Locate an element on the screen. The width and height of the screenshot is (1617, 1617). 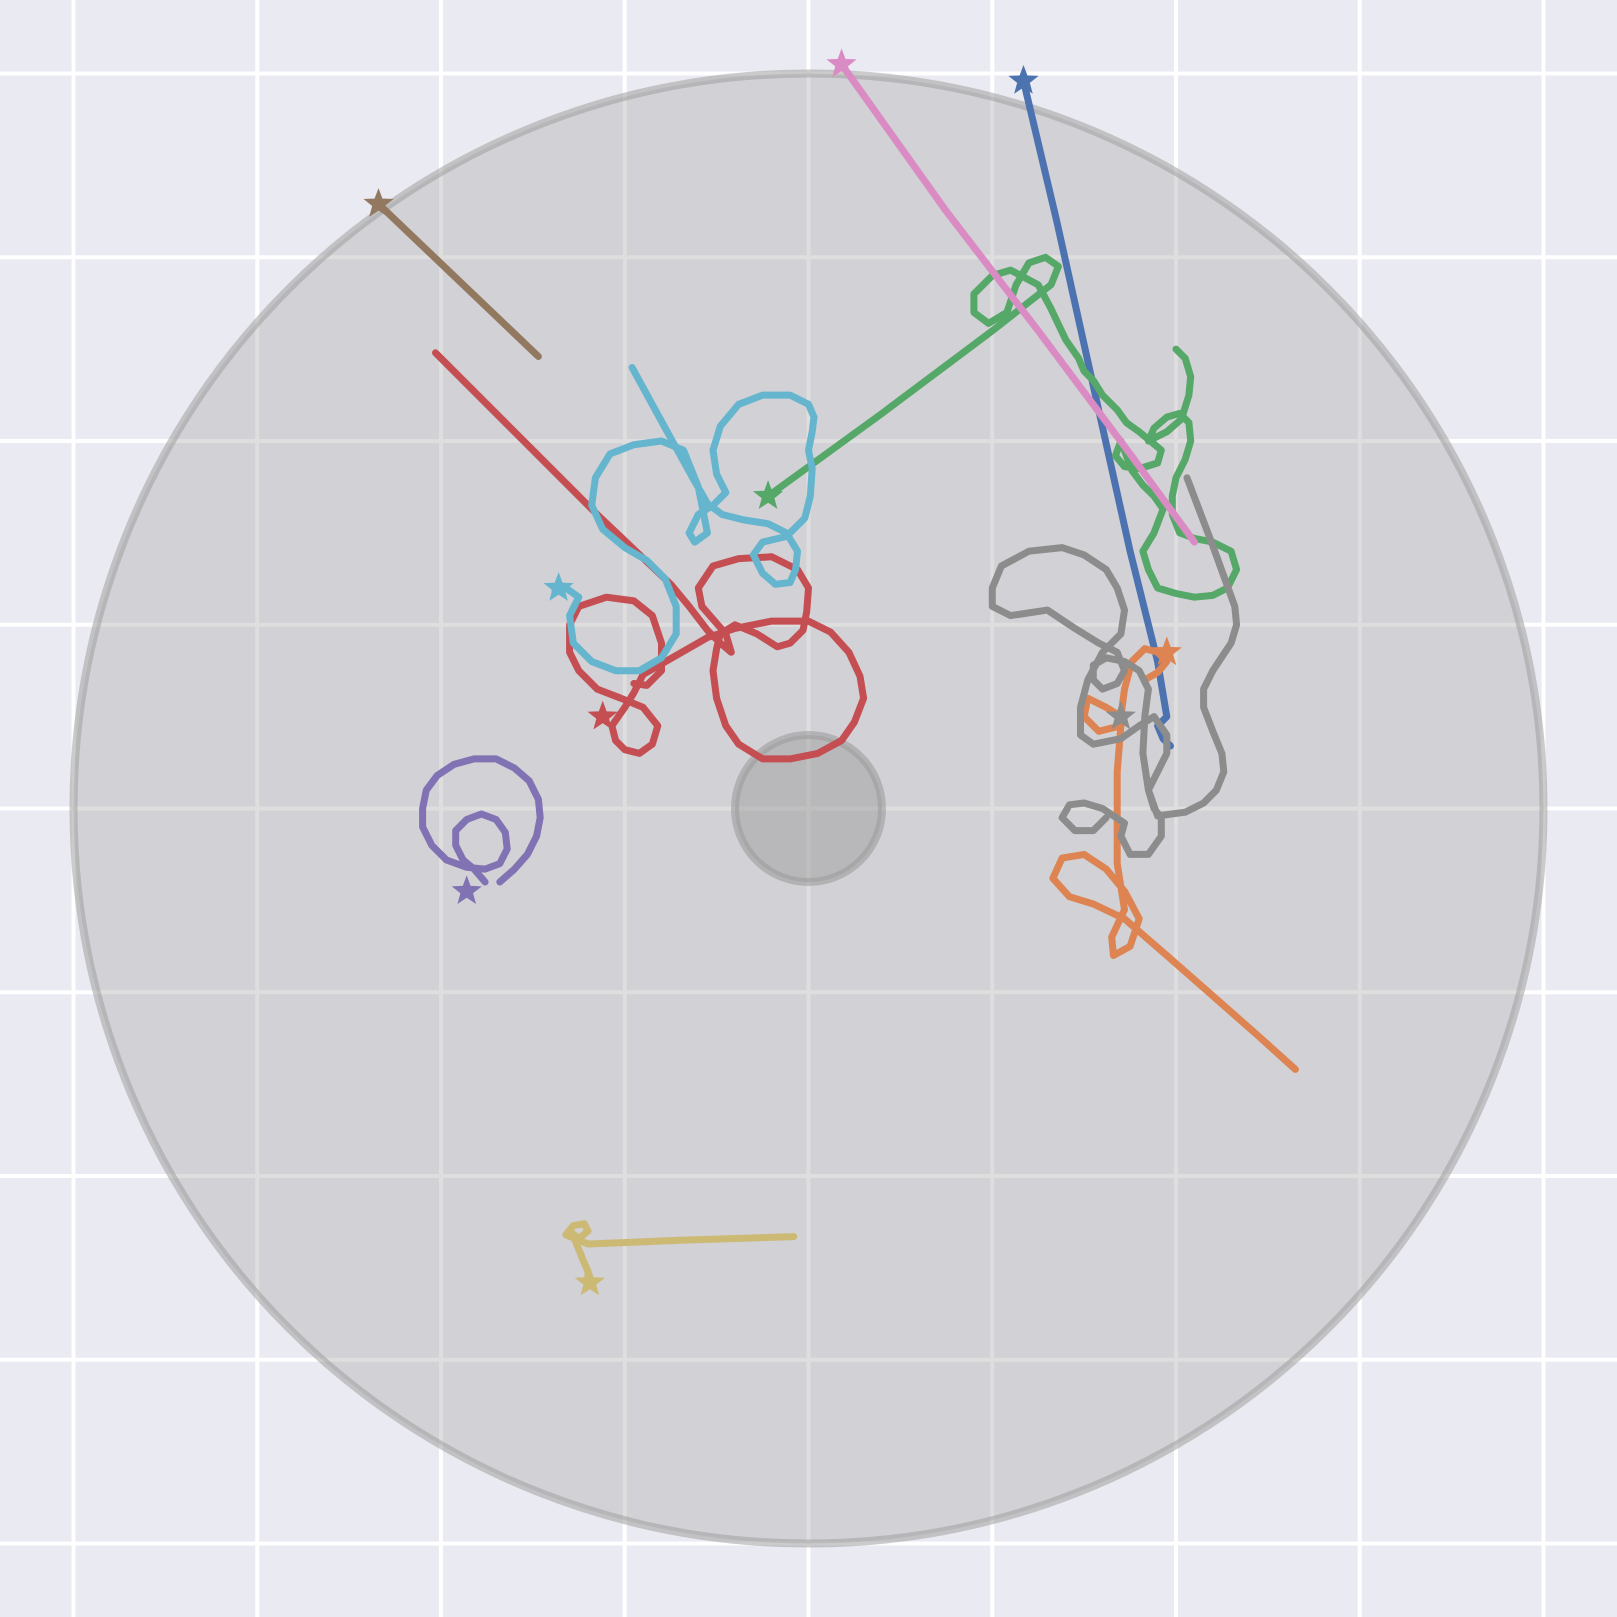
arena-inner-circle is located at coordinates (808, 808).